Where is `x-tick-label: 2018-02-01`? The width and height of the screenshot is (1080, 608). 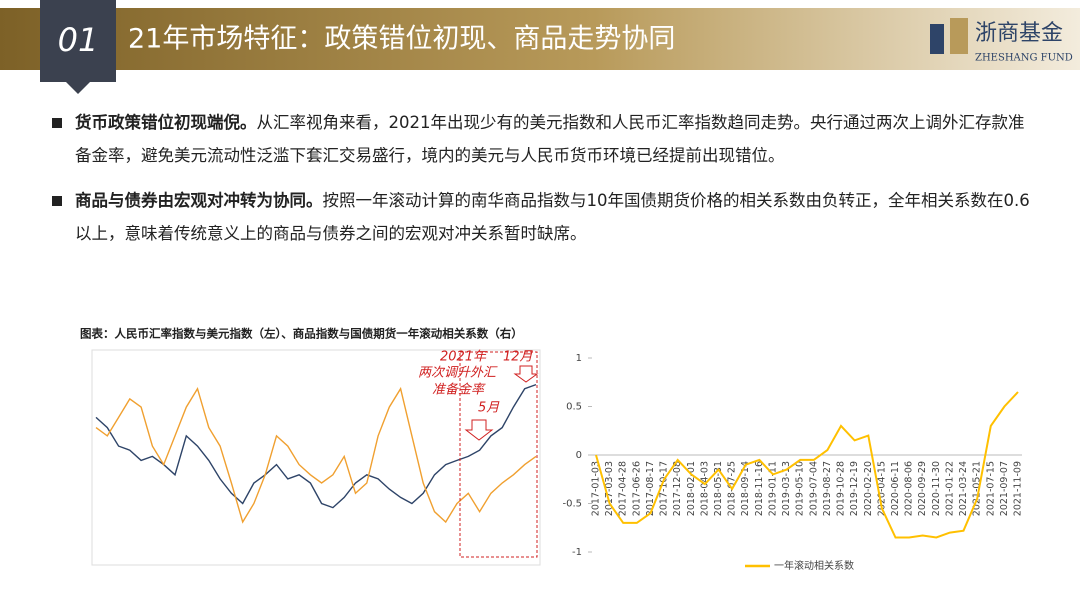 x-tick-label: 2018-02-01 is located at coordinates (691, 488).